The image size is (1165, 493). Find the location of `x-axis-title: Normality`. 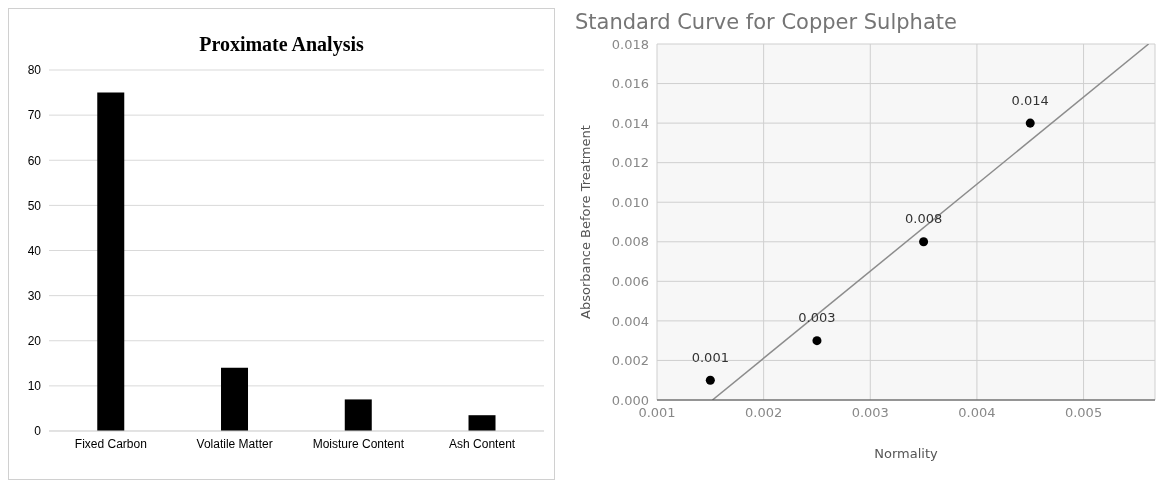

x-axis-title: Normality is located at coordinates (906, 453).